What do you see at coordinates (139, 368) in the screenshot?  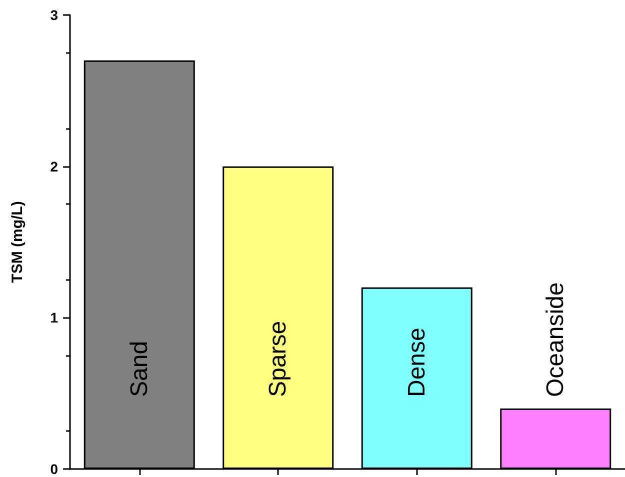 I see `x-tick-label: Sand` at bounding box center [139, 368].